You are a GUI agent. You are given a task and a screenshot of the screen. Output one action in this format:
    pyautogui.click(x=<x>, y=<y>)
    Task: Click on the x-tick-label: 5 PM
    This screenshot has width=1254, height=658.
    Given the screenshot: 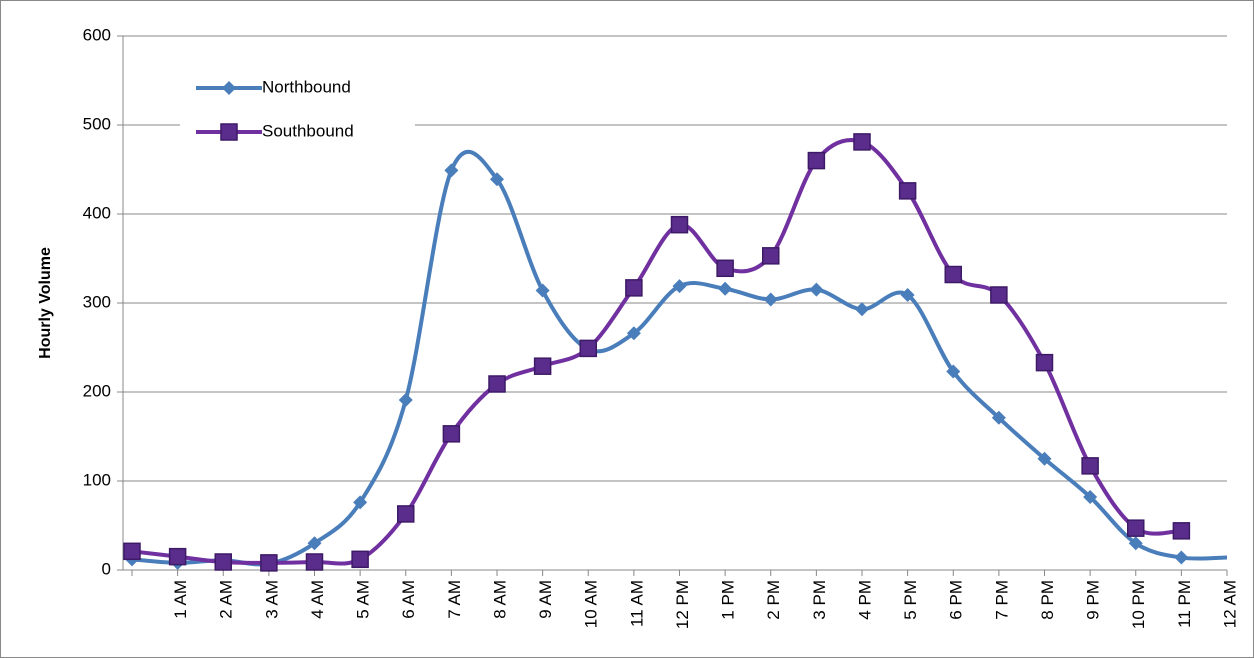 What is the action you would take?
    pyautogui.click(x=910, y=600)
    